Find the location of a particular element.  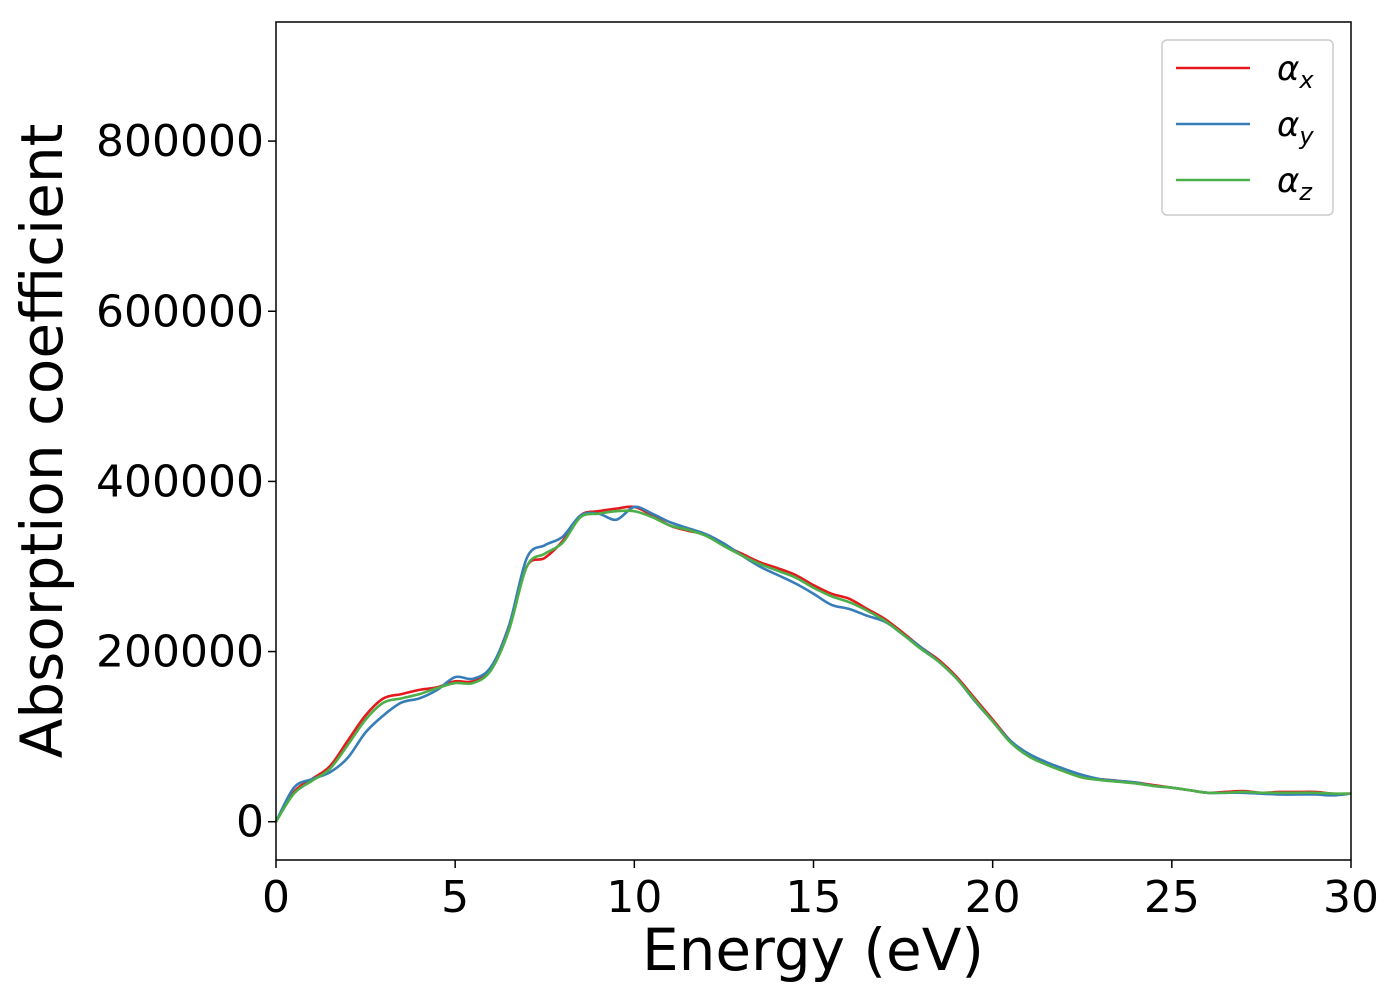

y-tick-label: 0 is located at coordinates (250, 822).